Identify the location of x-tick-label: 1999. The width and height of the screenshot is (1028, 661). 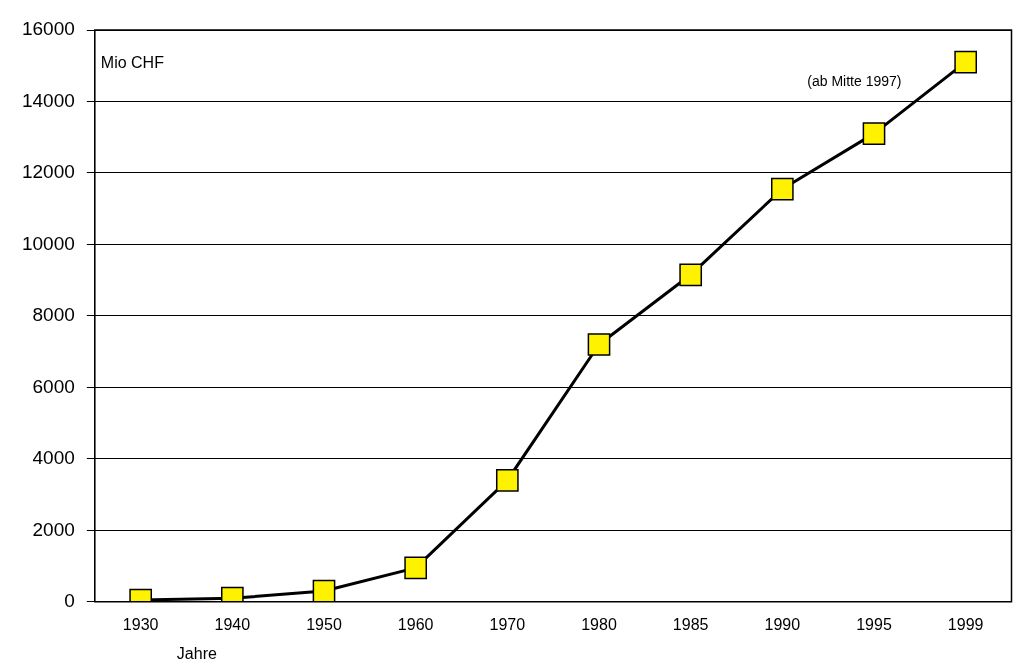
(965, 624).